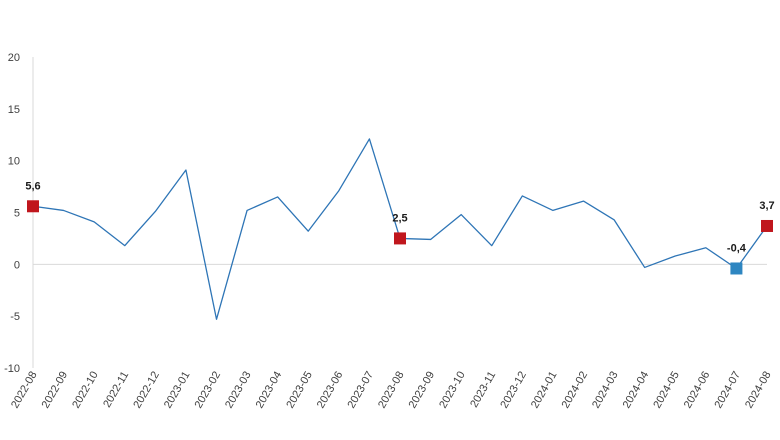 This screenshot has width=780, height=440. I want to click on x-tick-label: 2023-11, so click(483, 390).